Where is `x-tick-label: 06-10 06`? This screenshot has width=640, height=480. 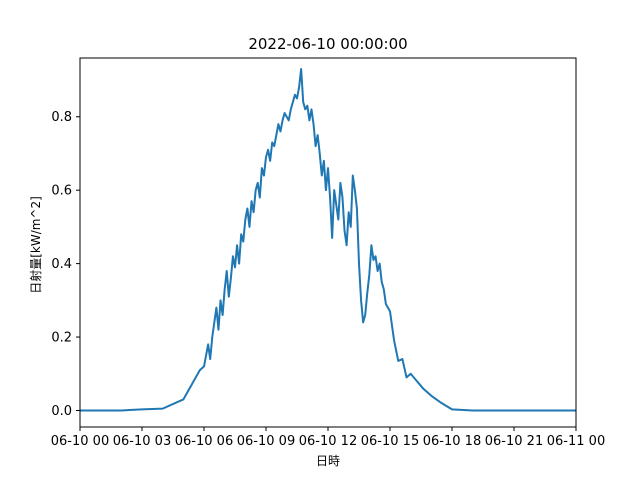 x-tick-label: 06-10 06 is located at coordinates (204, 441).